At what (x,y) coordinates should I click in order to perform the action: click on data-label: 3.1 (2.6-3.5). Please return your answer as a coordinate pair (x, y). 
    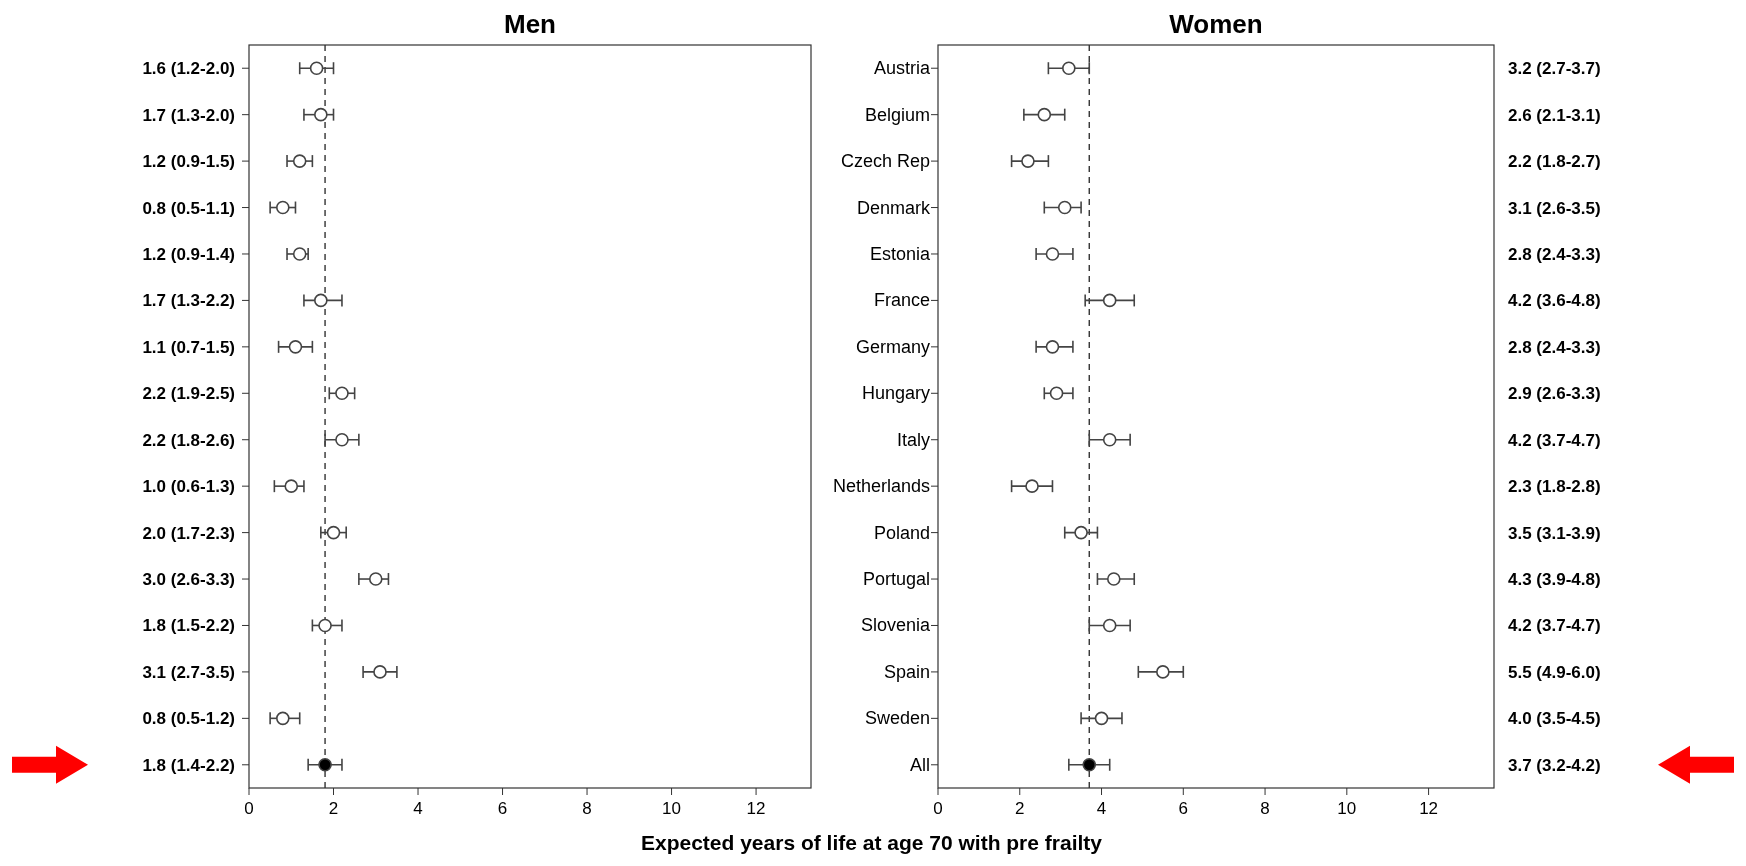
    Looking at the image, I should click on (1554, 208).